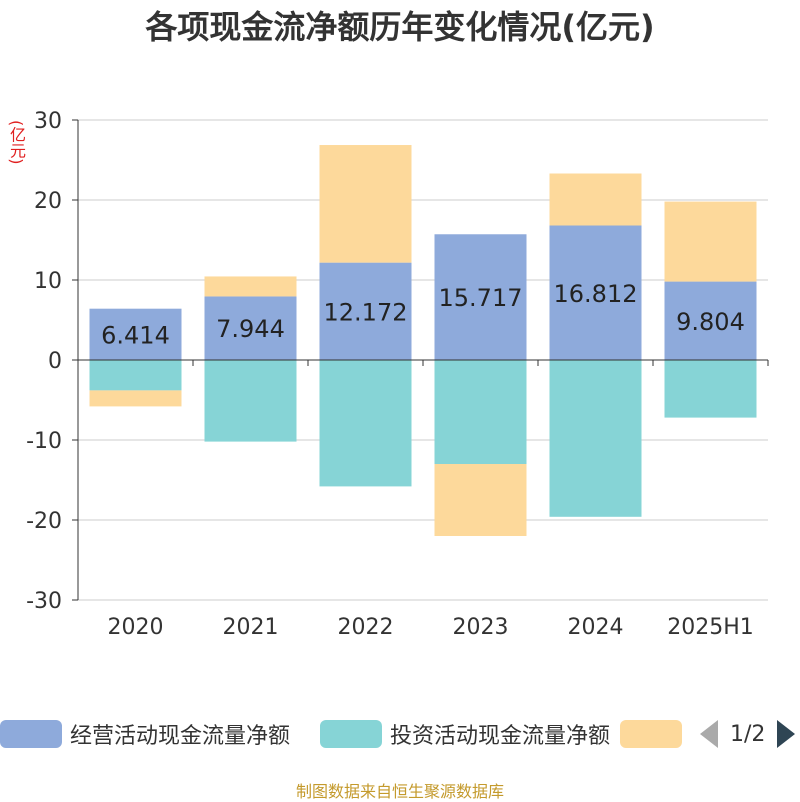 This screenshot has height=802, width=800. I want to click on bar-value-label: 6.414, so click(135, 335).